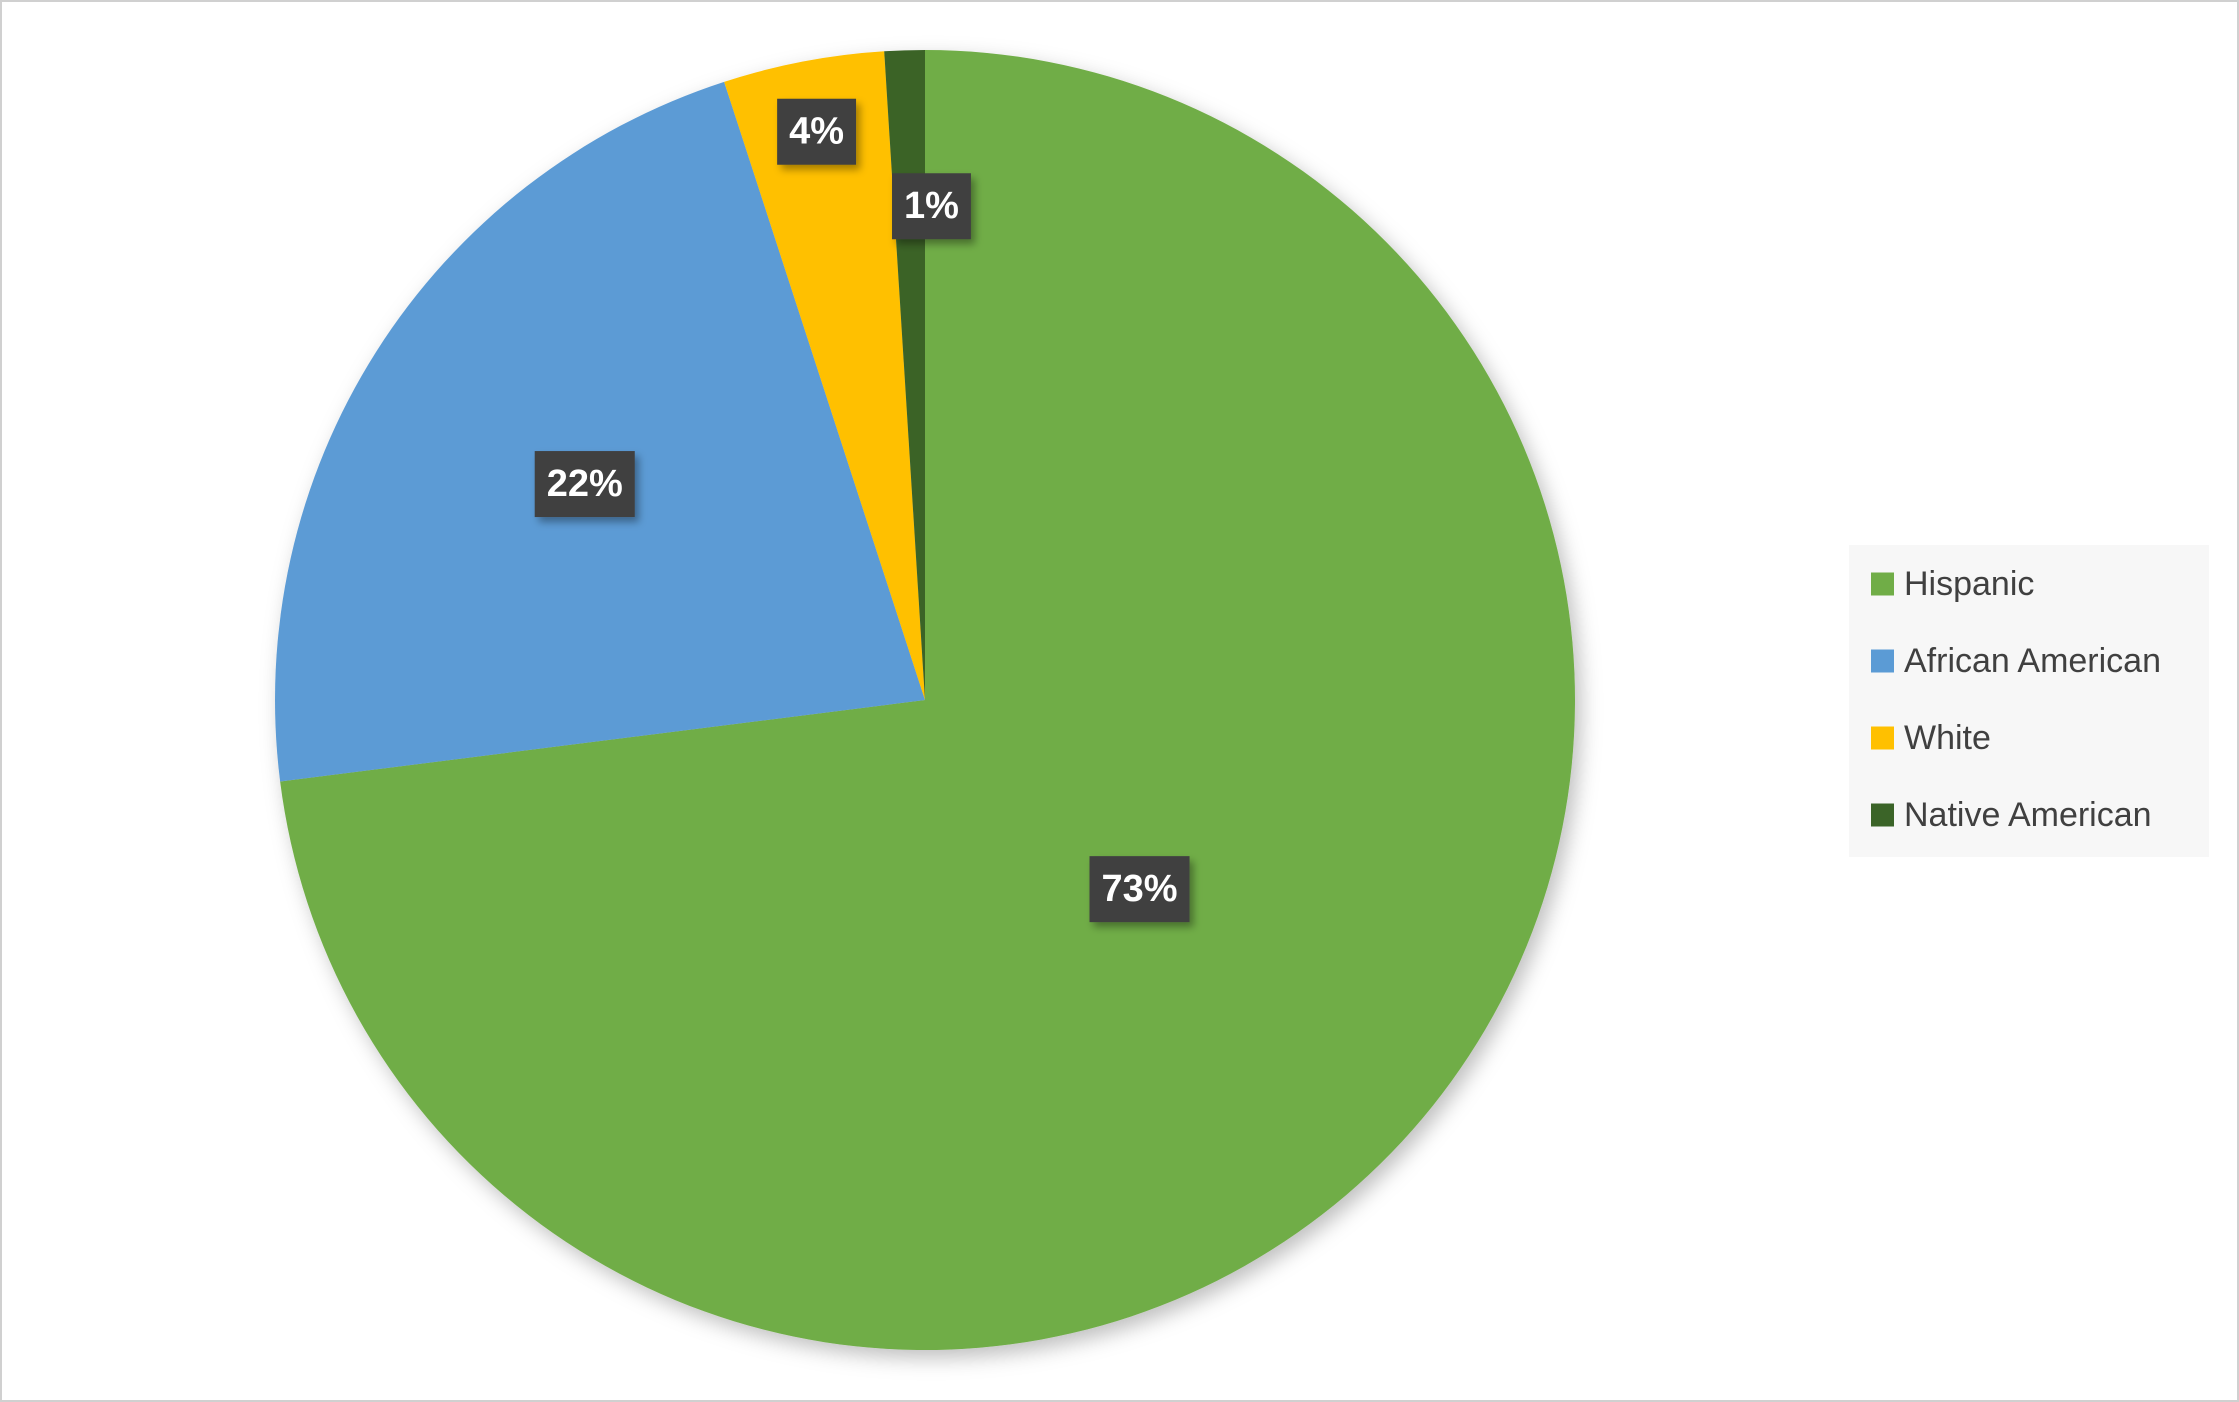 This screenshot has width=2239, height=1402. Describe the element at coordinates (2028, 815) in the screenshot. I see `legend-label: Native American` at that location.